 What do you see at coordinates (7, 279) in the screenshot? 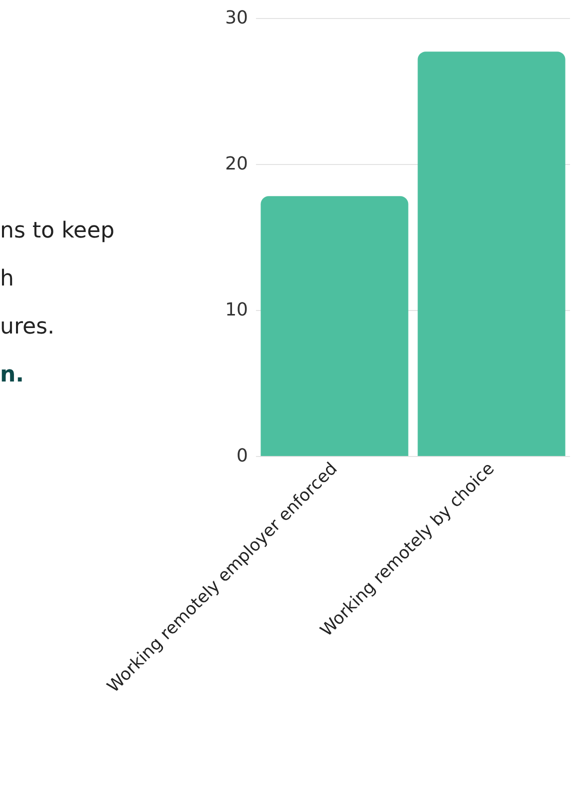
I see `text: h` at bounding box center [7, 279].